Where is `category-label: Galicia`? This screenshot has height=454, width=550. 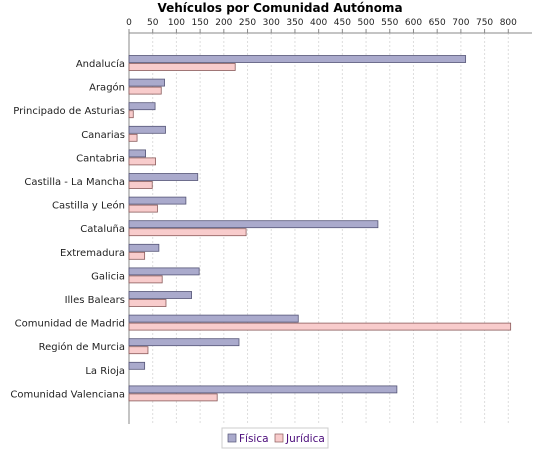
category-label: Galicia is located at coordinates (108, 276).